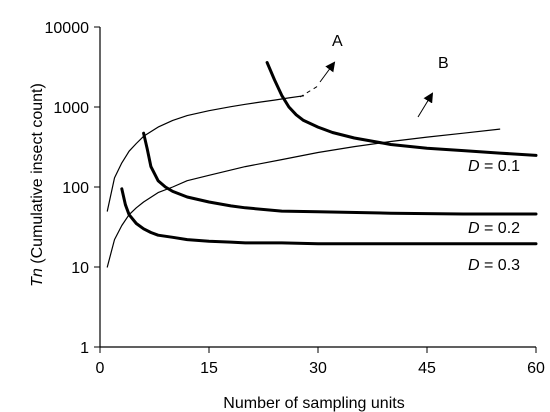 This screenshot has height=412, width=550. I want to click on y-ticks: 1 10 100 1000 10000, so click(72, 188).